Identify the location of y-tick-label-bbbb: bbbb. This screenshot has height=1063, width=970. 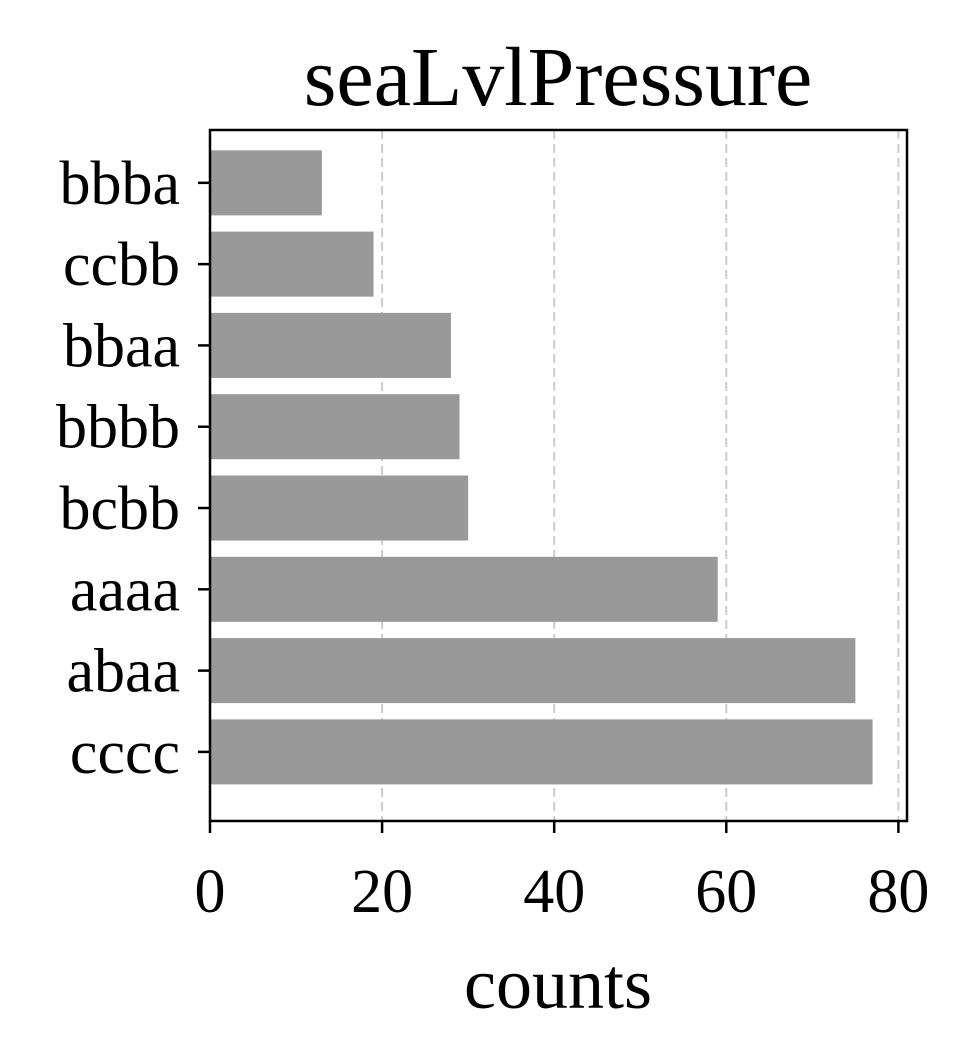
(118, 428).